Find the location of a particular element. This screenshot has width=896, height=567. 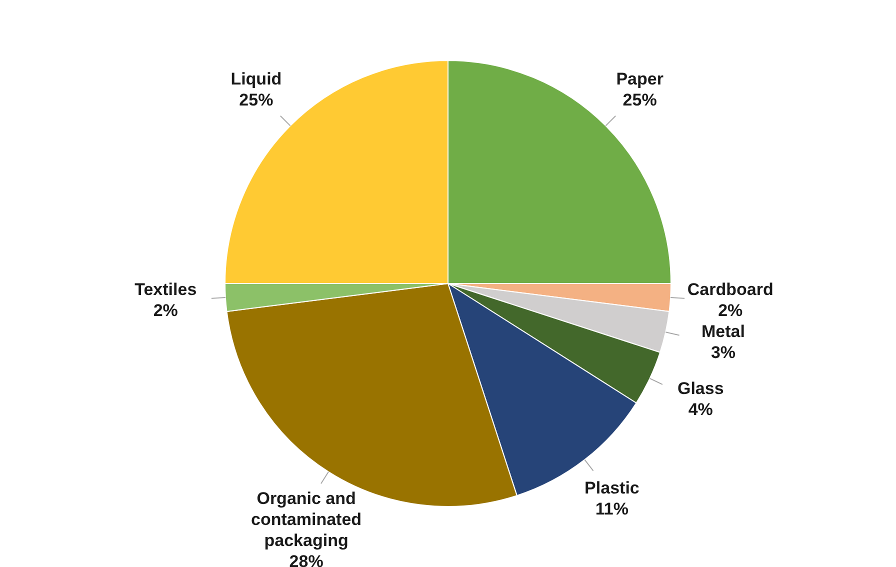

slice-label: Organic and contaminated packaging is located at coordinates (306, 519).